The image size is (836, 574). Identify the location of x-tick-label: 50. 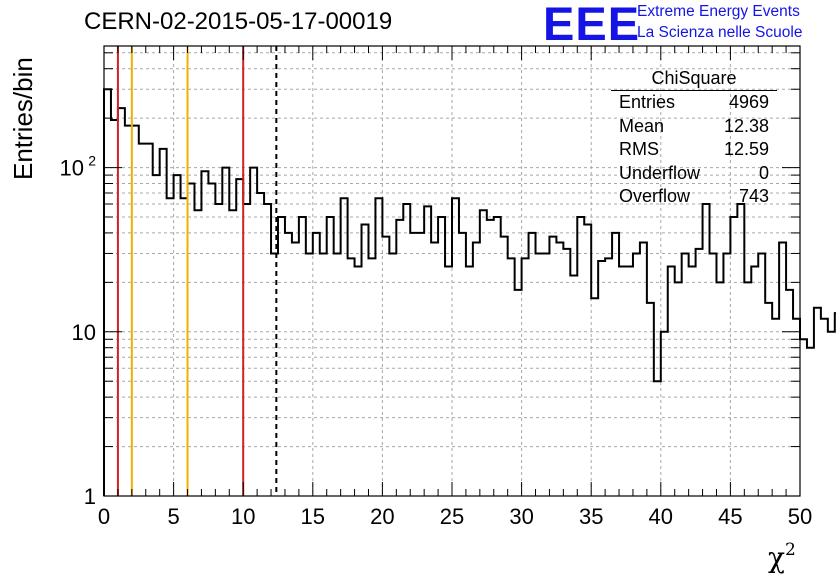
(800, 516).